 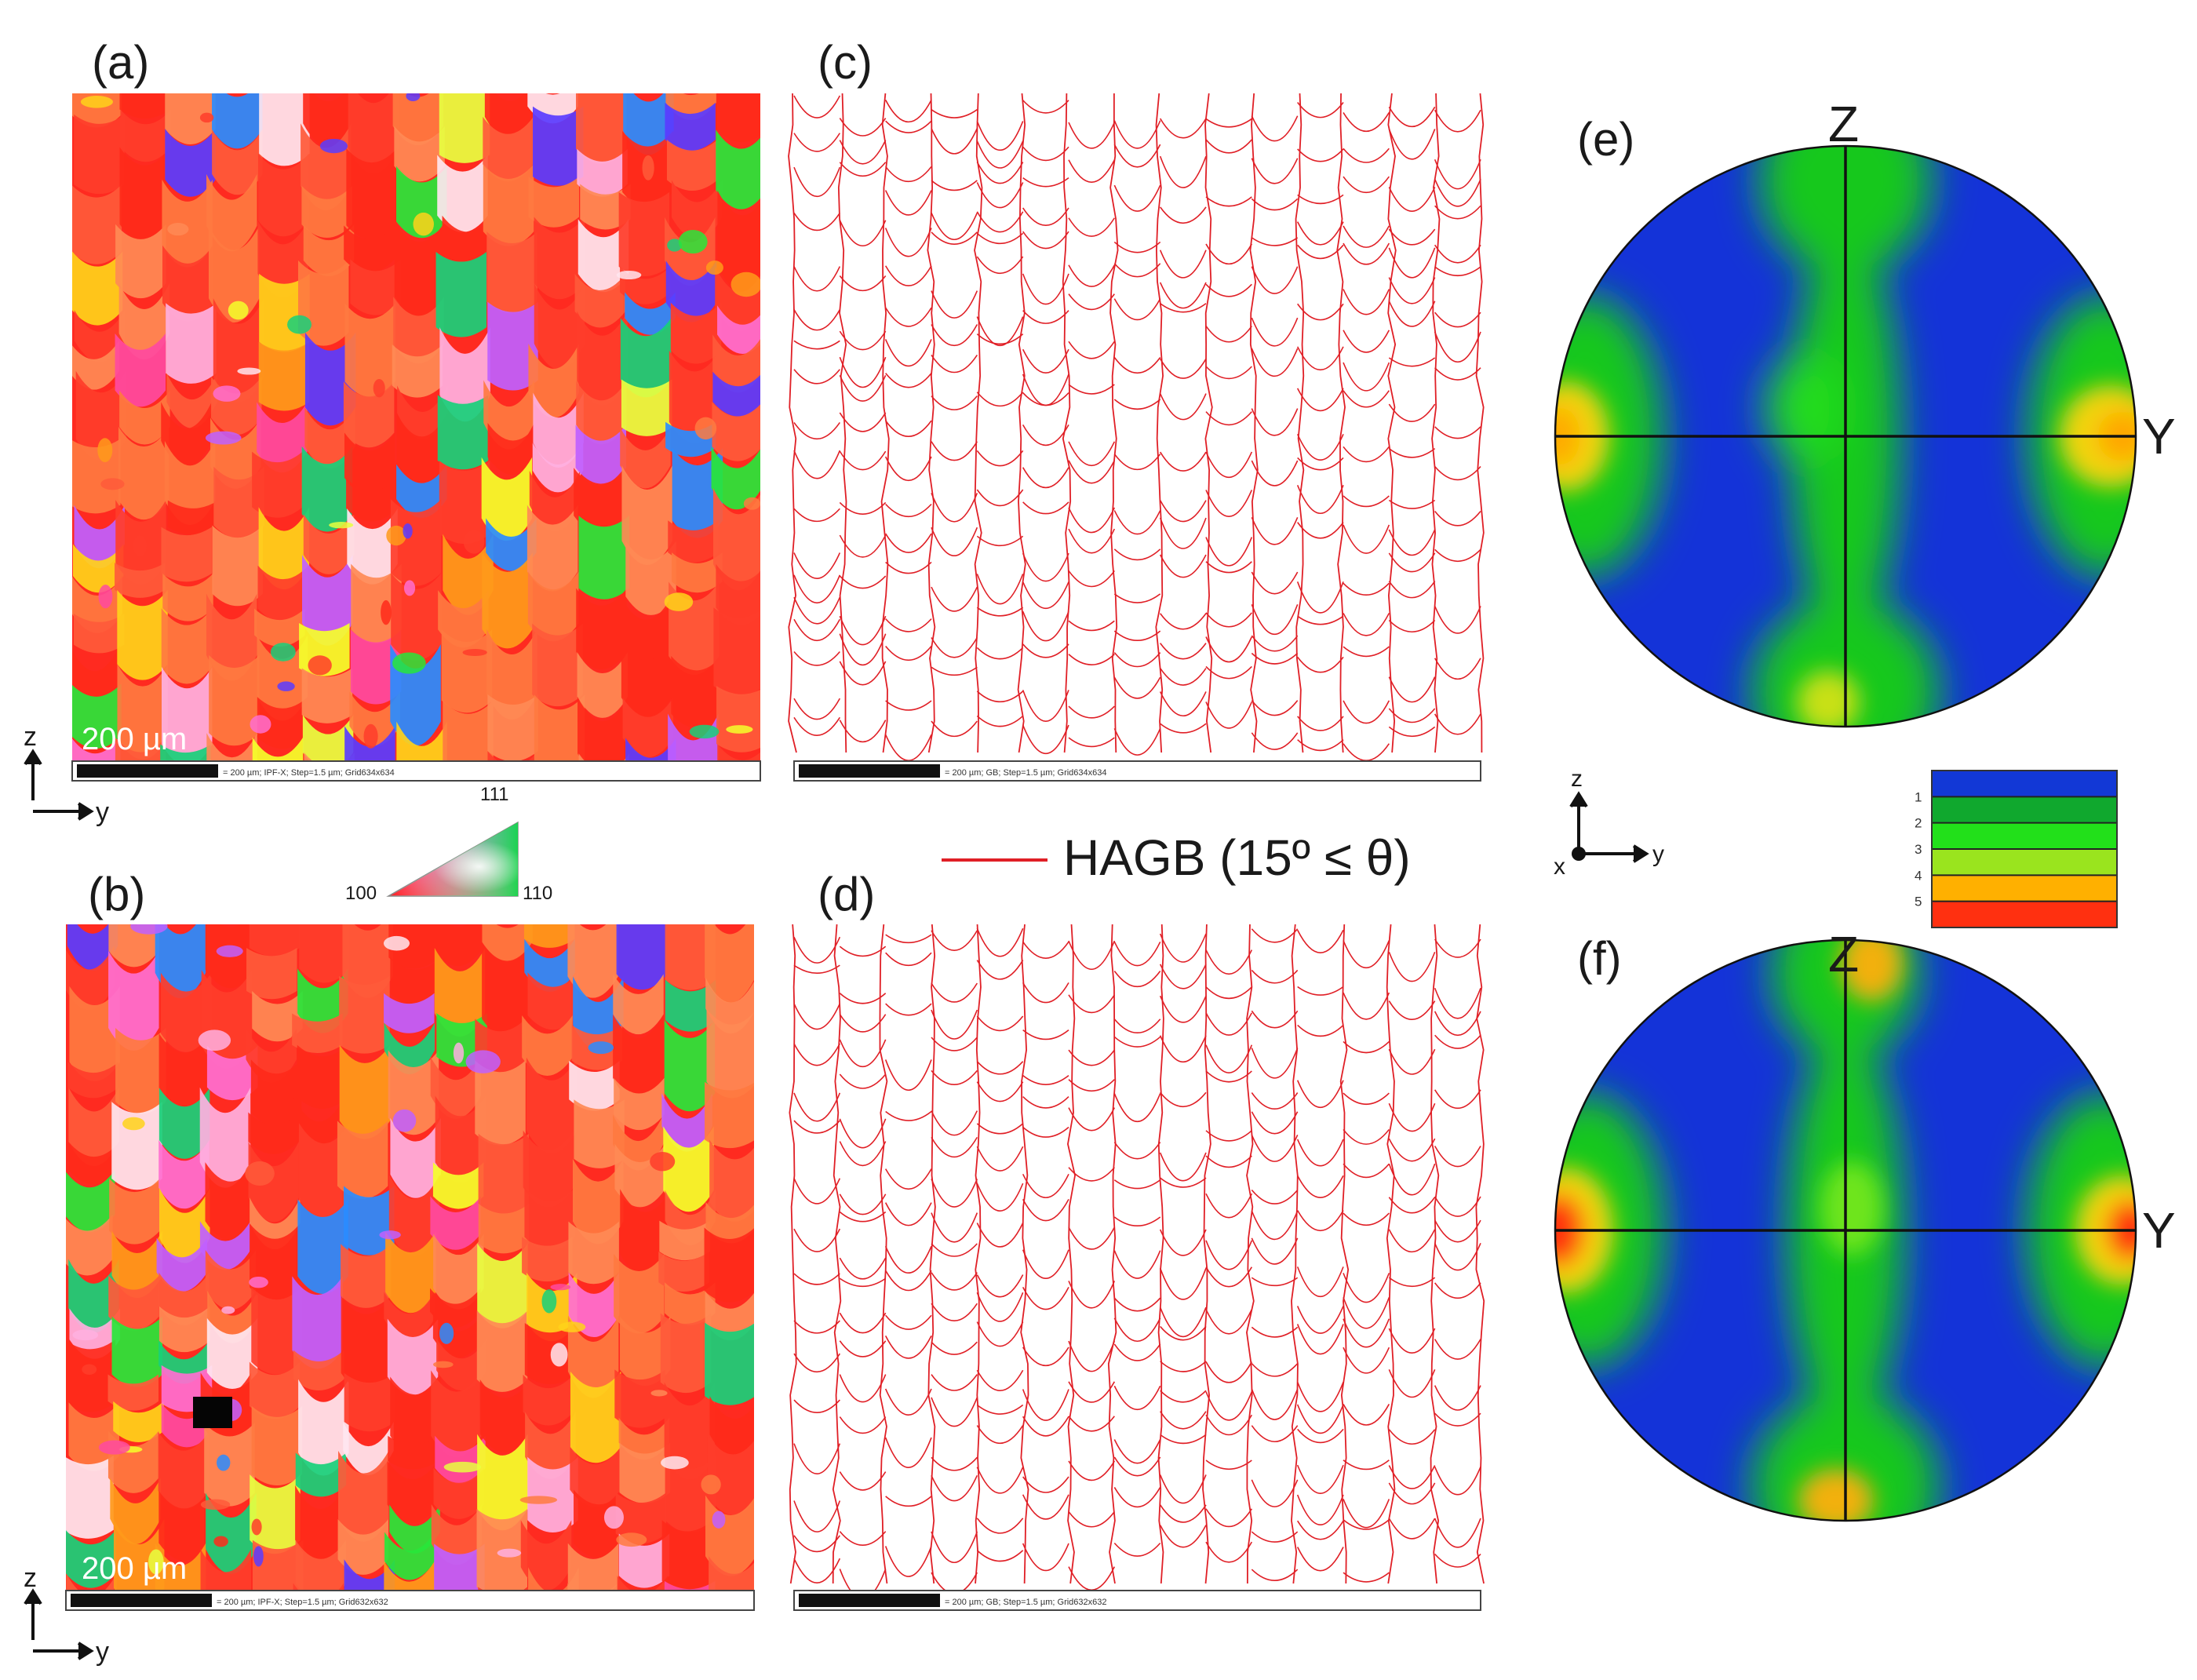 I want to click on scale-bar-d, so click(x=870, y=1600).